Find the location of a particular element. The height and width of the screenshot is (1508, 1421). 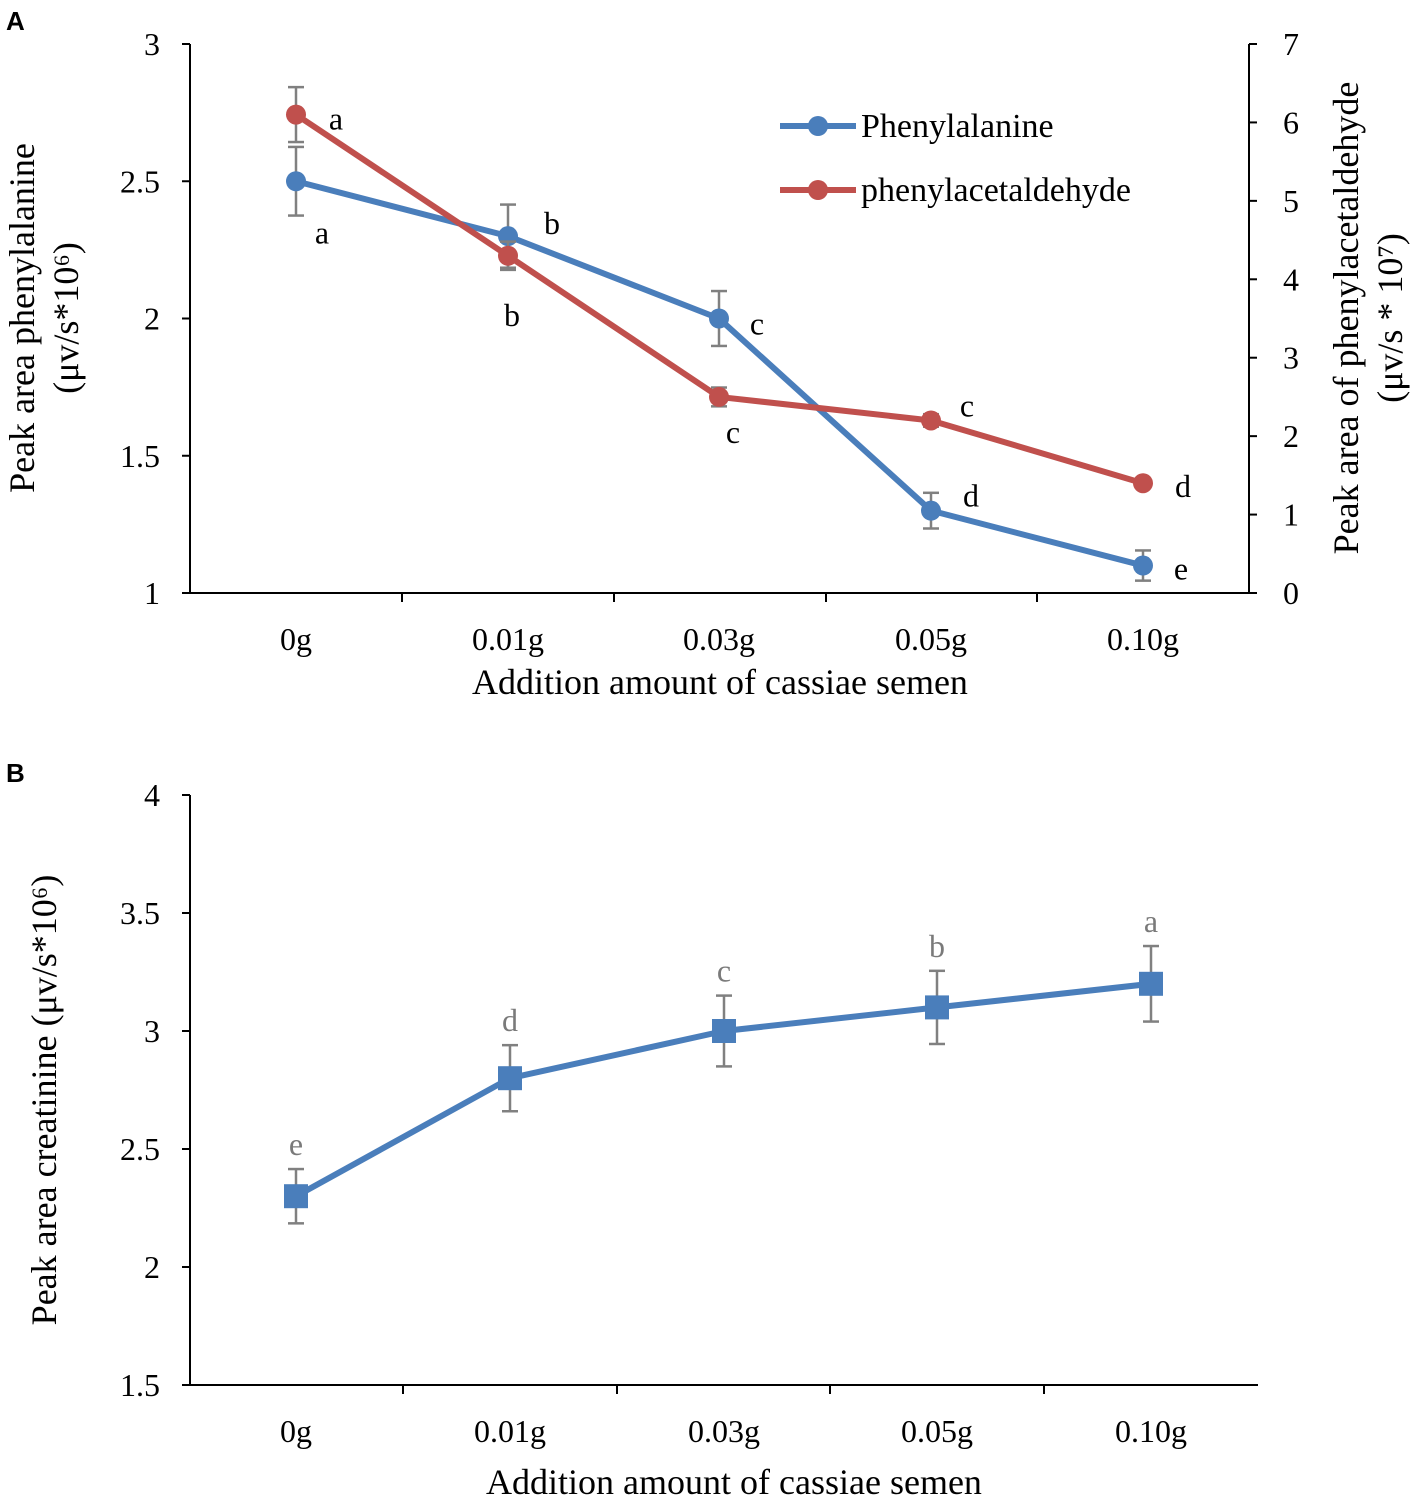

a-x-tick-label: 0.03g is located at coordinates (719, 639).